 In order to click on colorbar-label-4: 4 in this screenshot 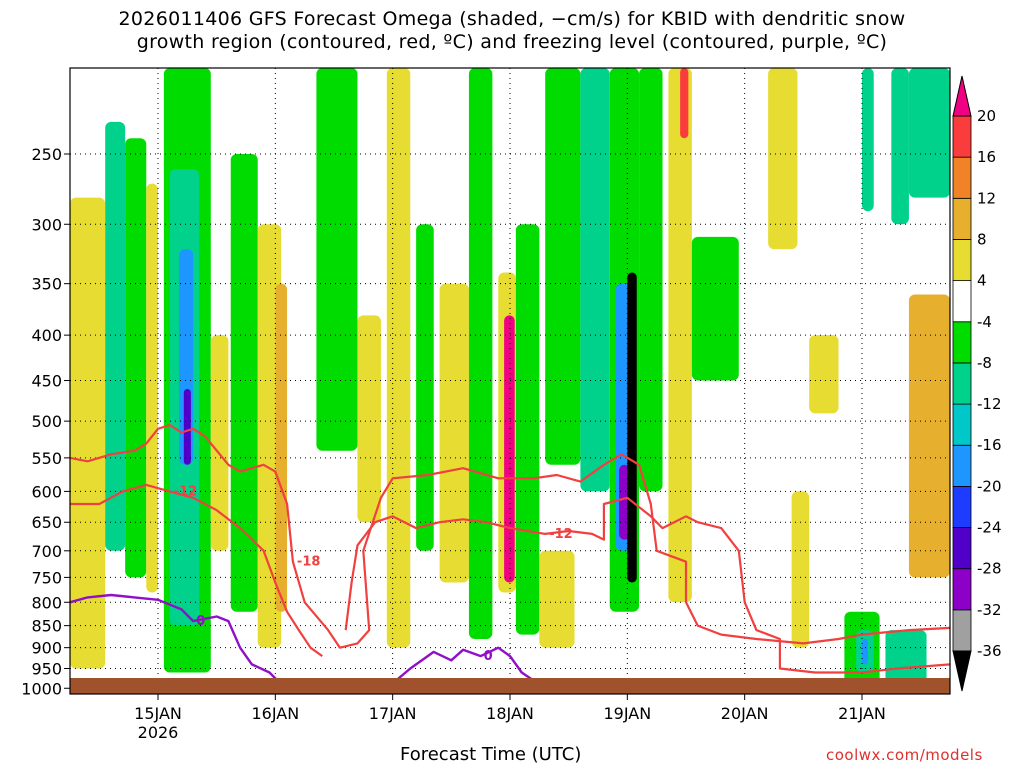, I will do `click(982, 281)`.